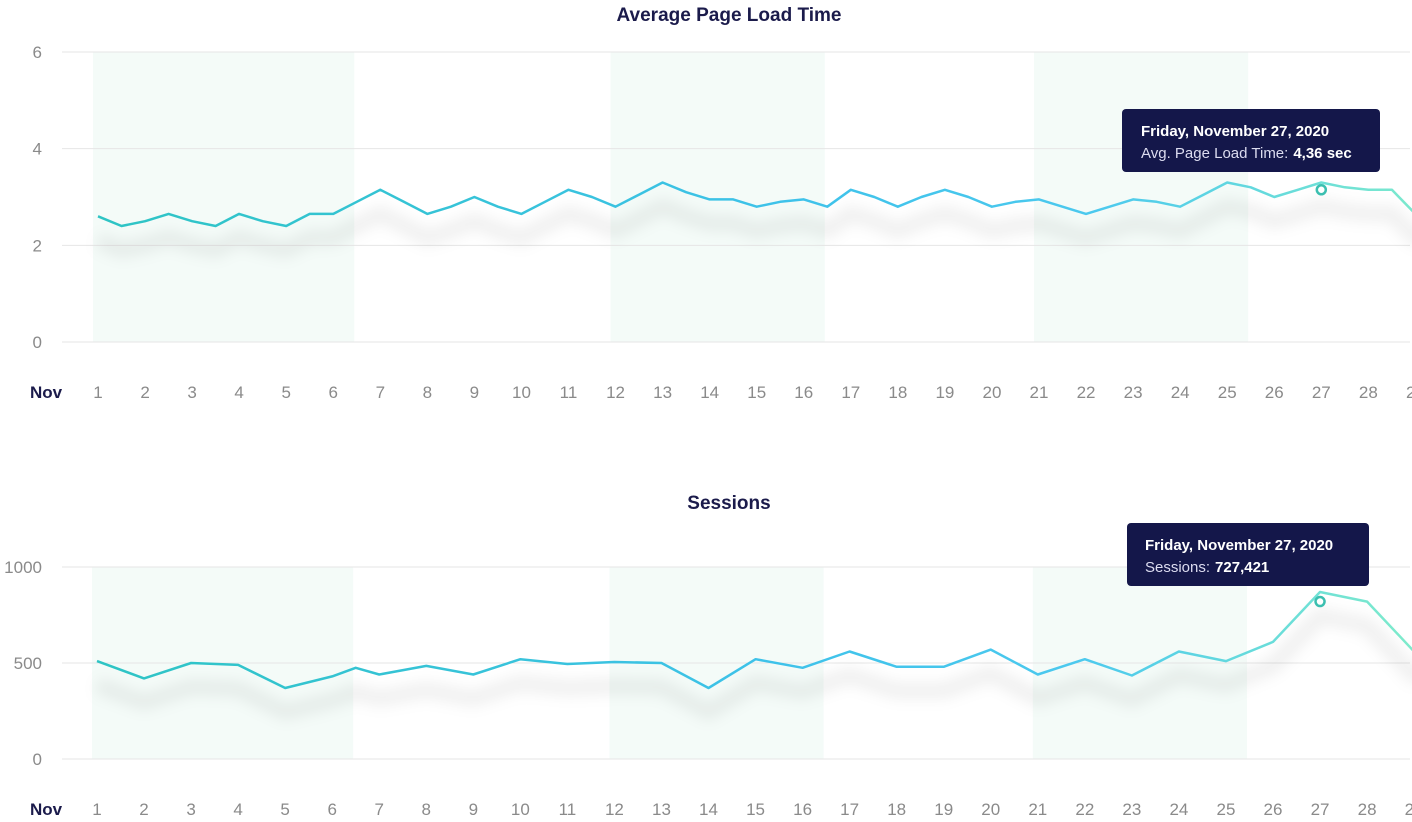 This screenshot has height=822, width=1412. Describe the element at coordinates (37, 149) in the screenshot. I see `y-tick-label: 4` at that location.